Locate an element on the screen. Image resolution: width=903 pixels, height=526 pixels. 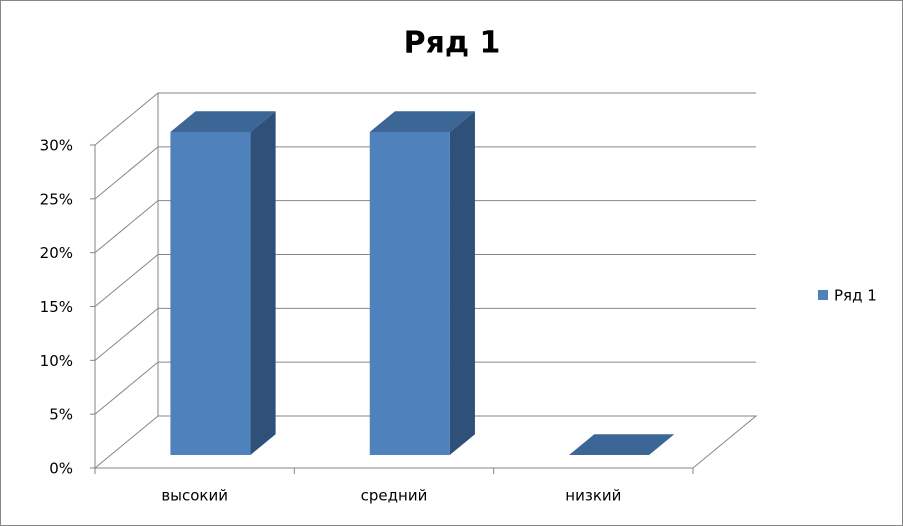
chart-title: Ряд 1 is located at coordinates (452, 43).